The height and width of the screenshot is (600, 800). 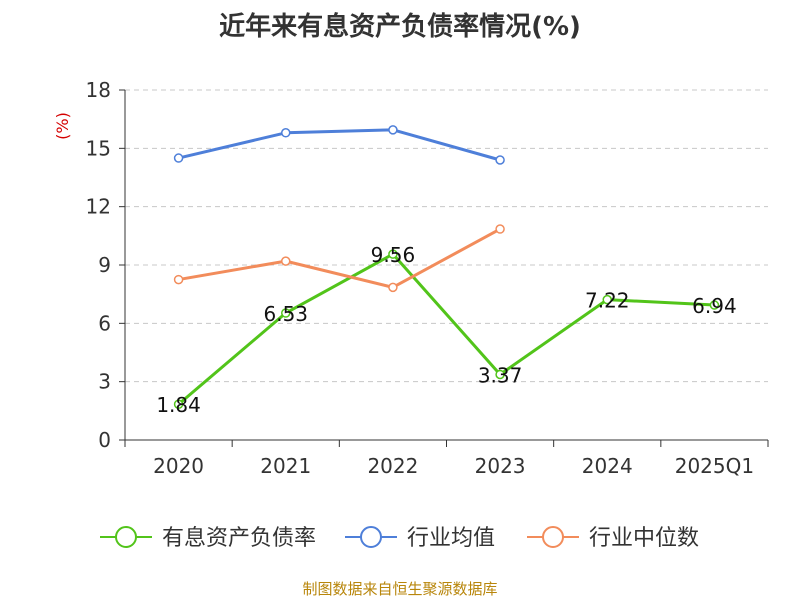 What do you see at coordinates (392, 466) in the screenshot?
I see `x-tick-label: 2022` at bounding box center [392, 466].